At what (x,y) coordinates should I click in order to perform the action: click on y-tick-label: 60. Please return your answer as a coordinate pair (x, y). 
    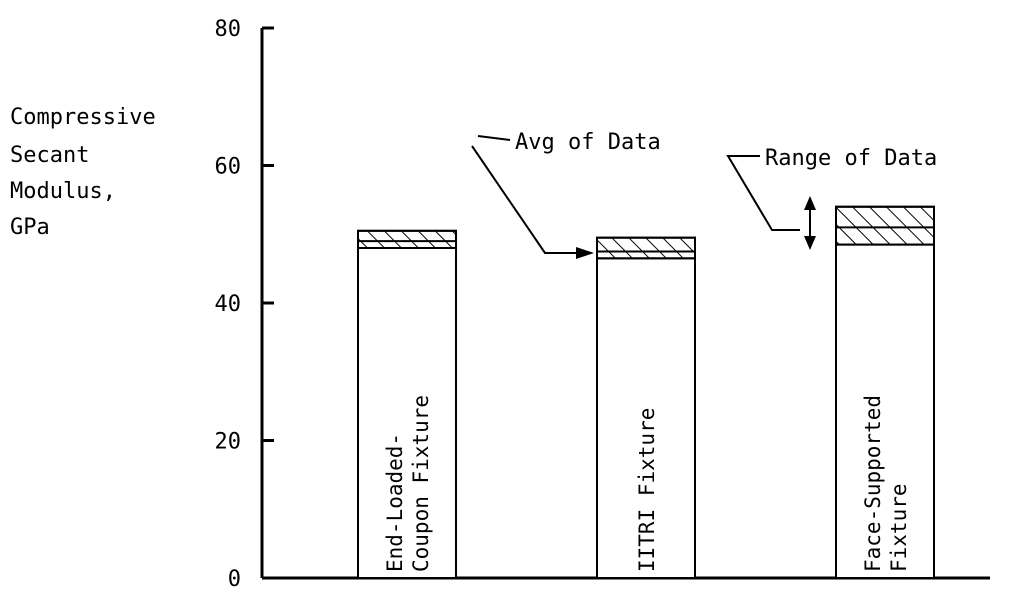
    Looking at the image, I should click on (228, 167).